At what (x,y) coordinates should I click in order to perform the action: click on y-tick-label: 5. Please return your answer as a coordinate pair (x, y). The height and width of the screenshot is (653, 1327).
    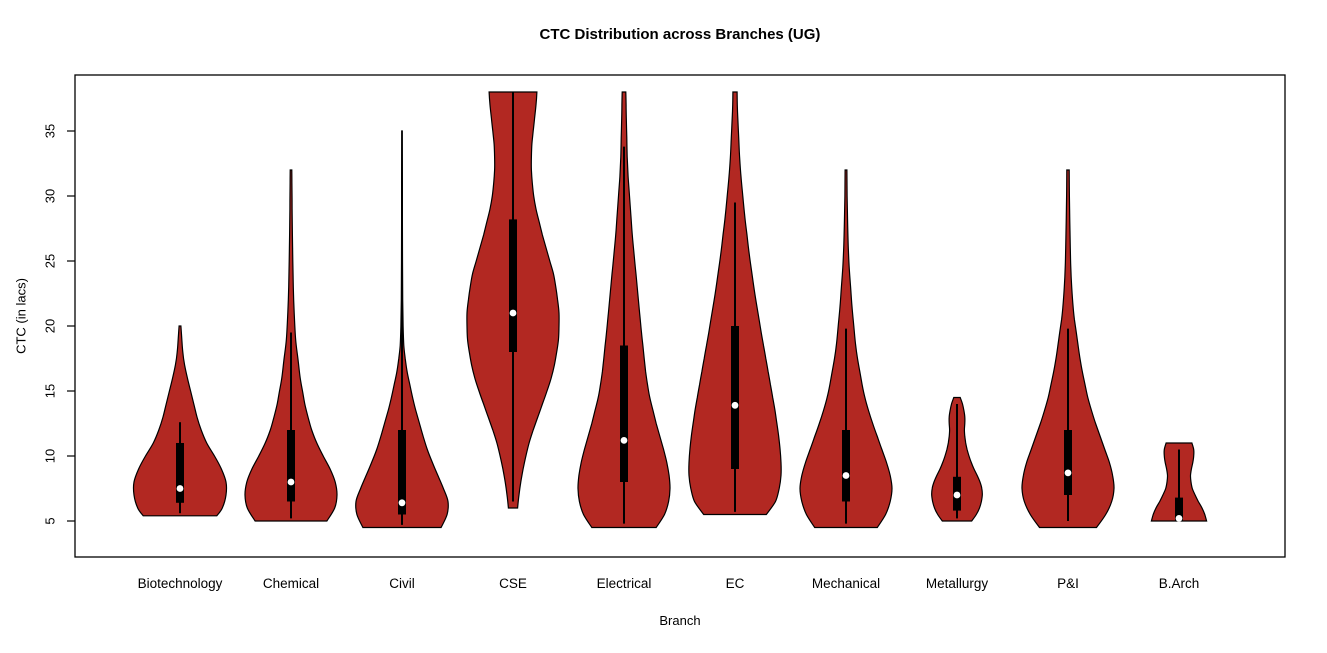
    Looking at the image, I should click on (50, 520).